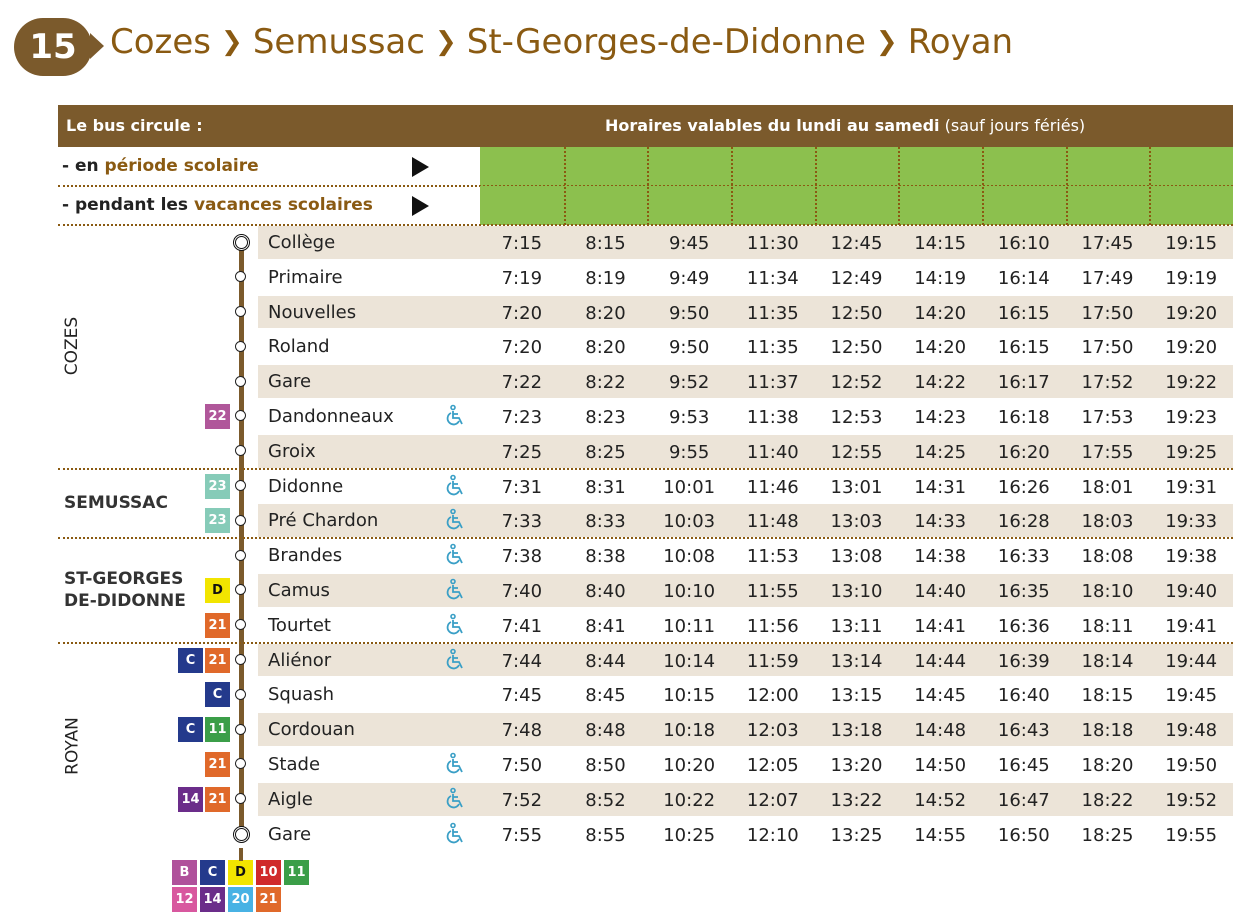 This screenshot has width=1235, height=914. I want to click on departure-time: 11:55, so click(772, 591).